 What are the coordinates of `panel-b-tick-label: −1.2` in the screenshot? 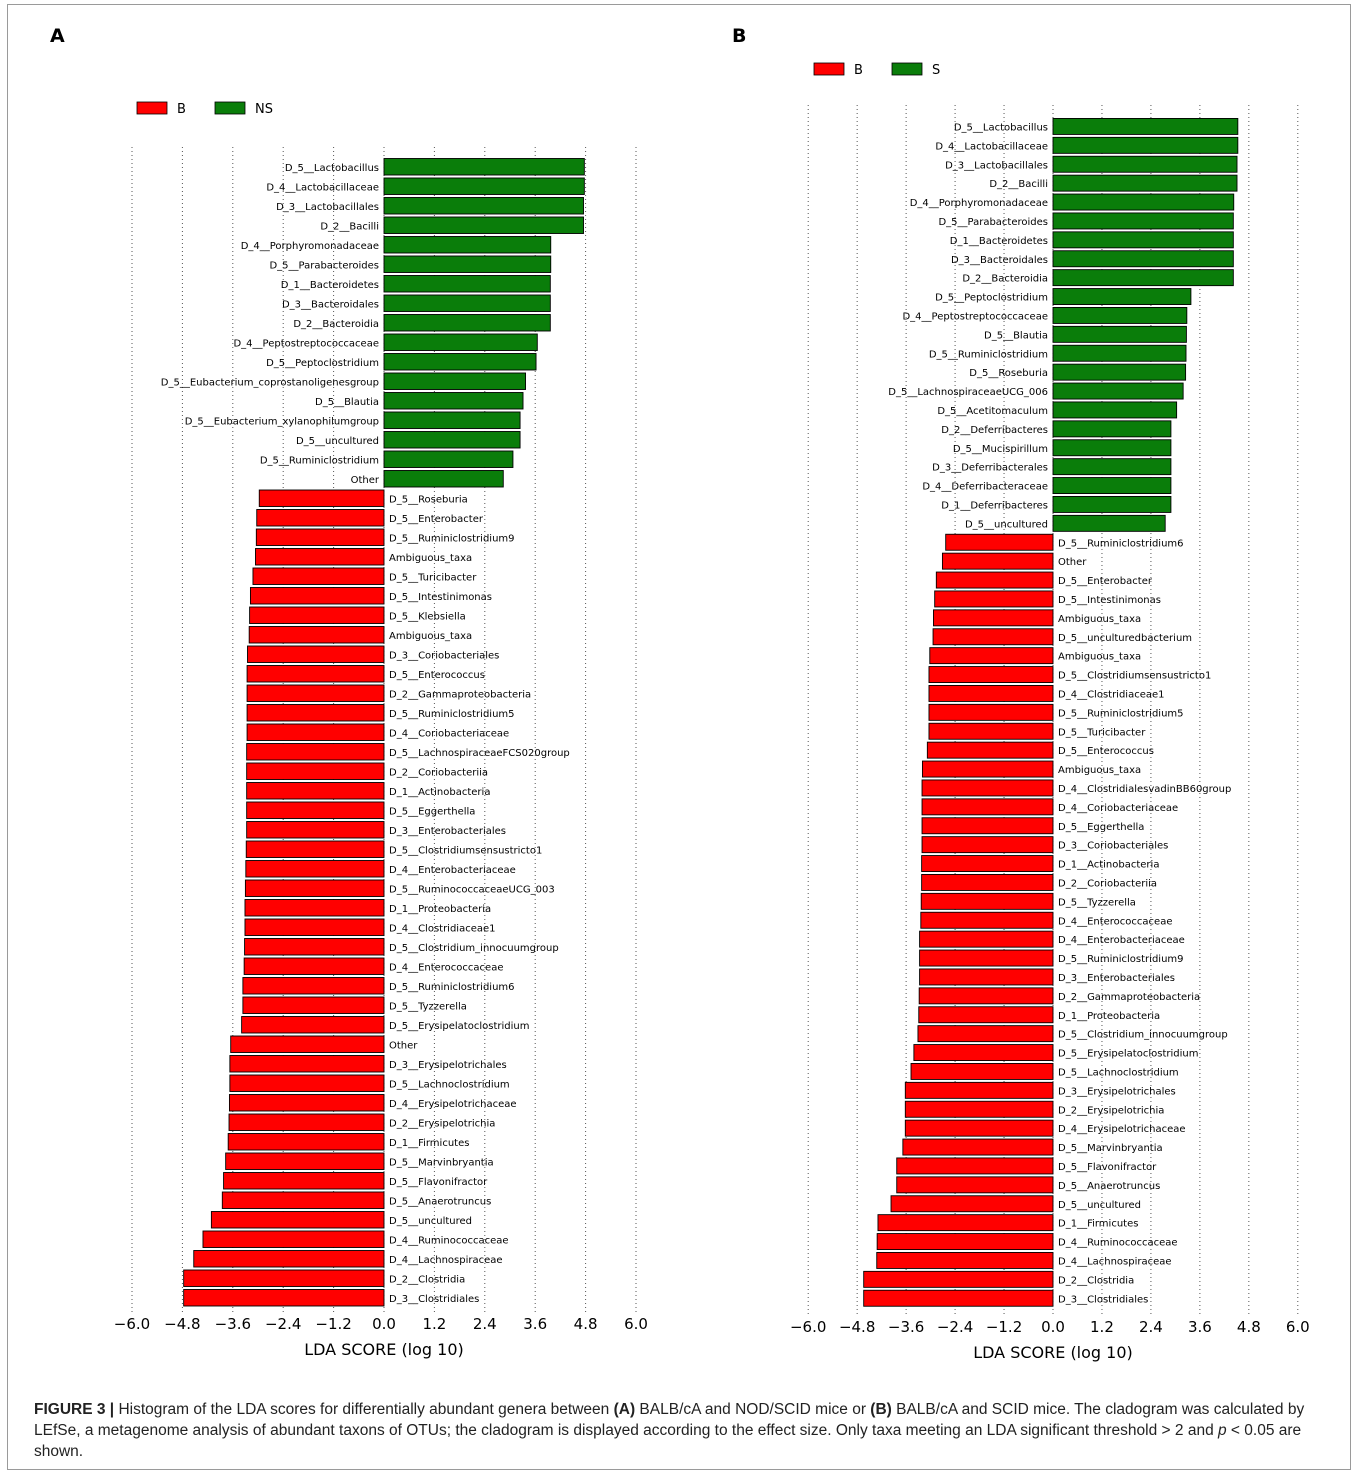 It's located at (1004, 1327).